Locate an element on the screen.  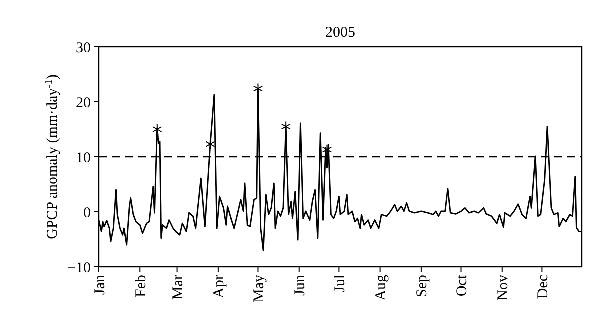
y-tick-label: 10 is located at coordinates (83, 158).